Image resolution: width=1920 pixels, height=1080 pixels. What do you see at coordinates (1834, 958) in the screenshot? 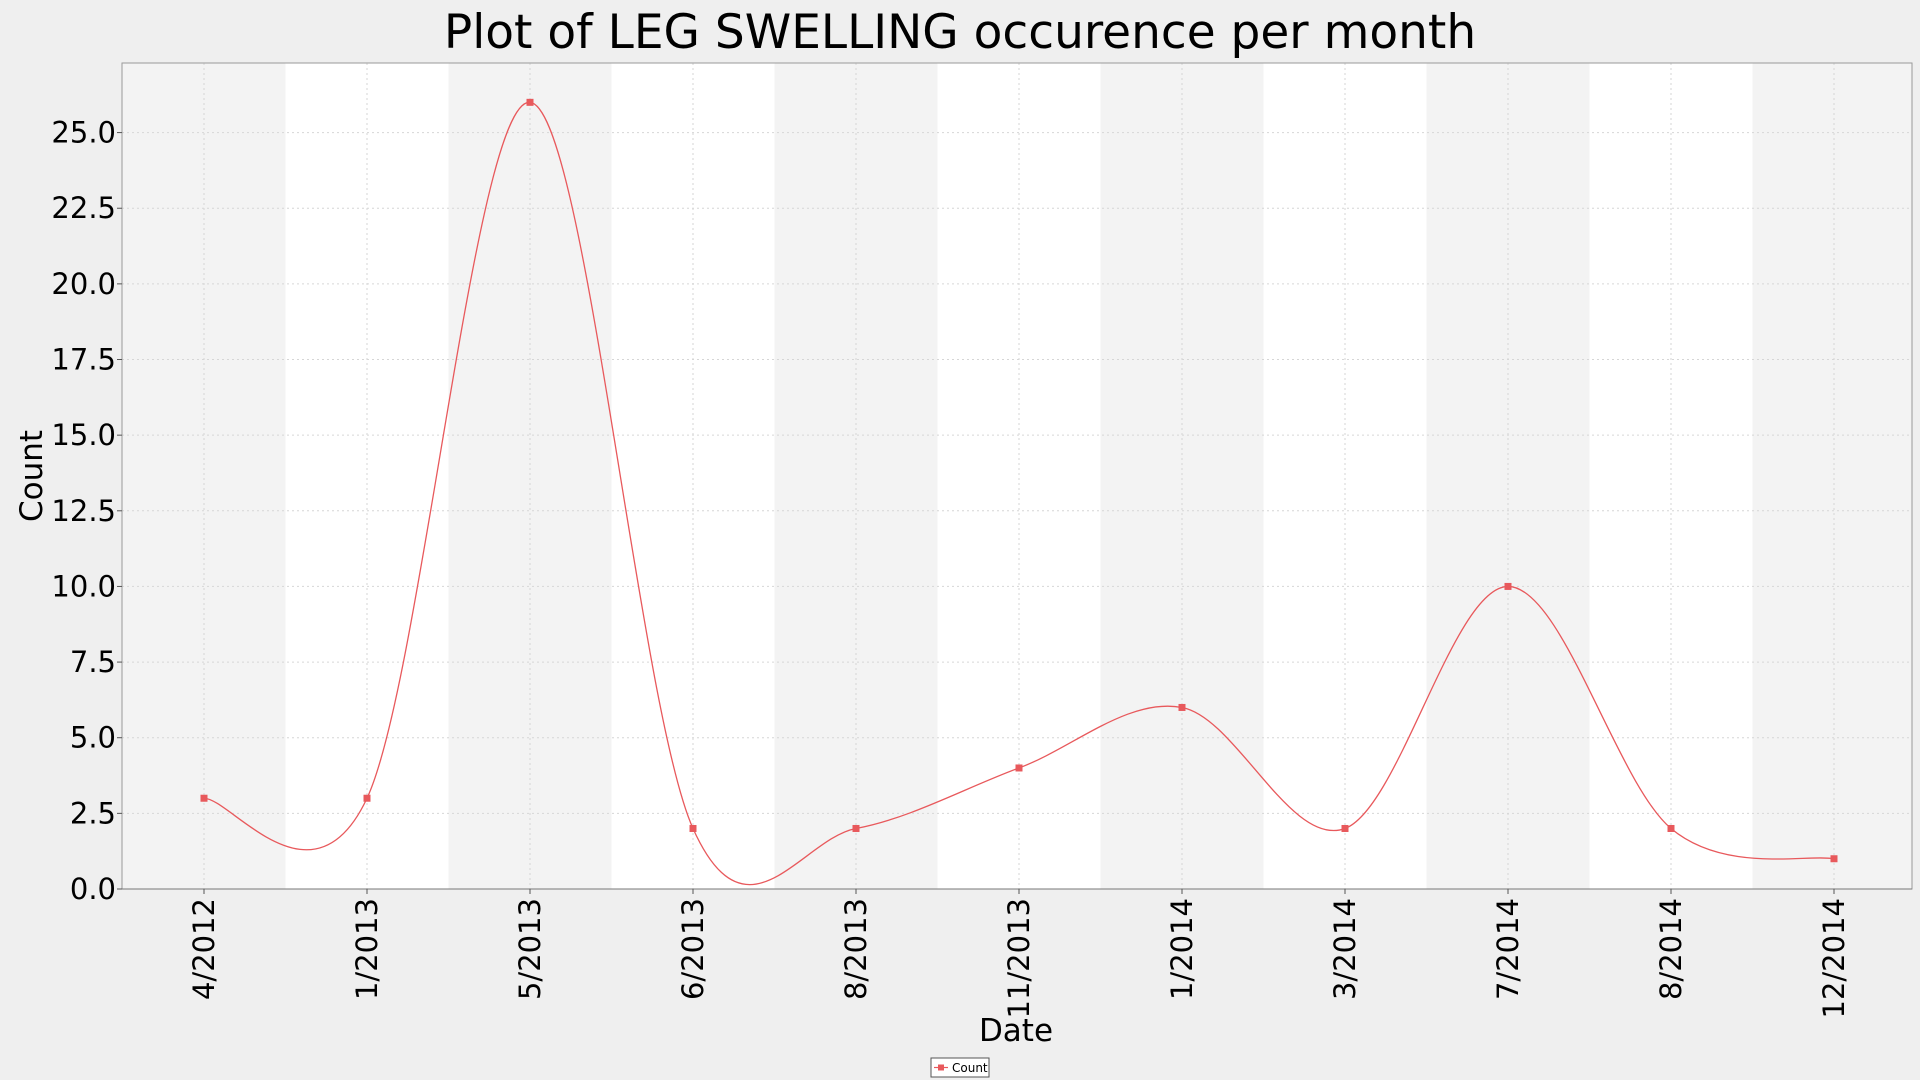
I see `x-tick-label: 12/2014` at bounding box center [1834, 958].